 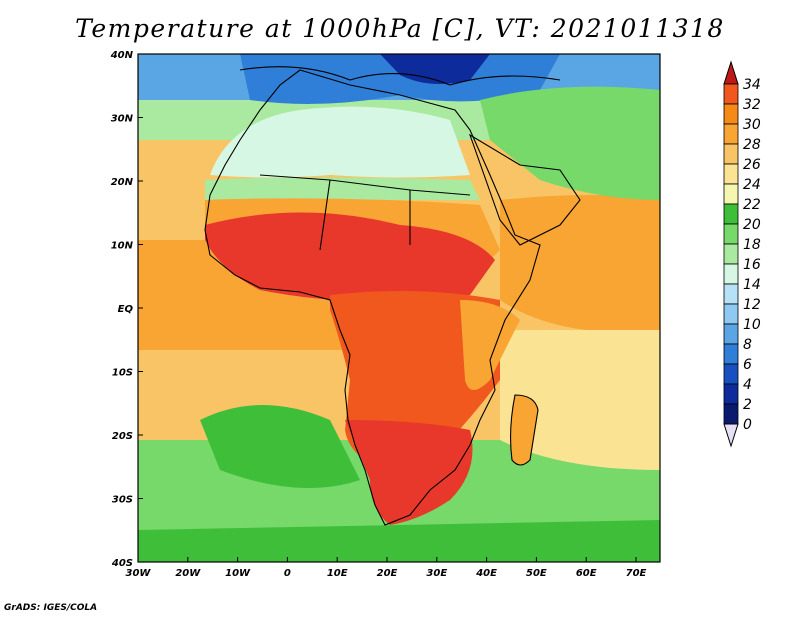 What do you see at coordinates (752, 305) in the screenshot?
I see `colorbar-label: 12` at bounding box center [752, 305].